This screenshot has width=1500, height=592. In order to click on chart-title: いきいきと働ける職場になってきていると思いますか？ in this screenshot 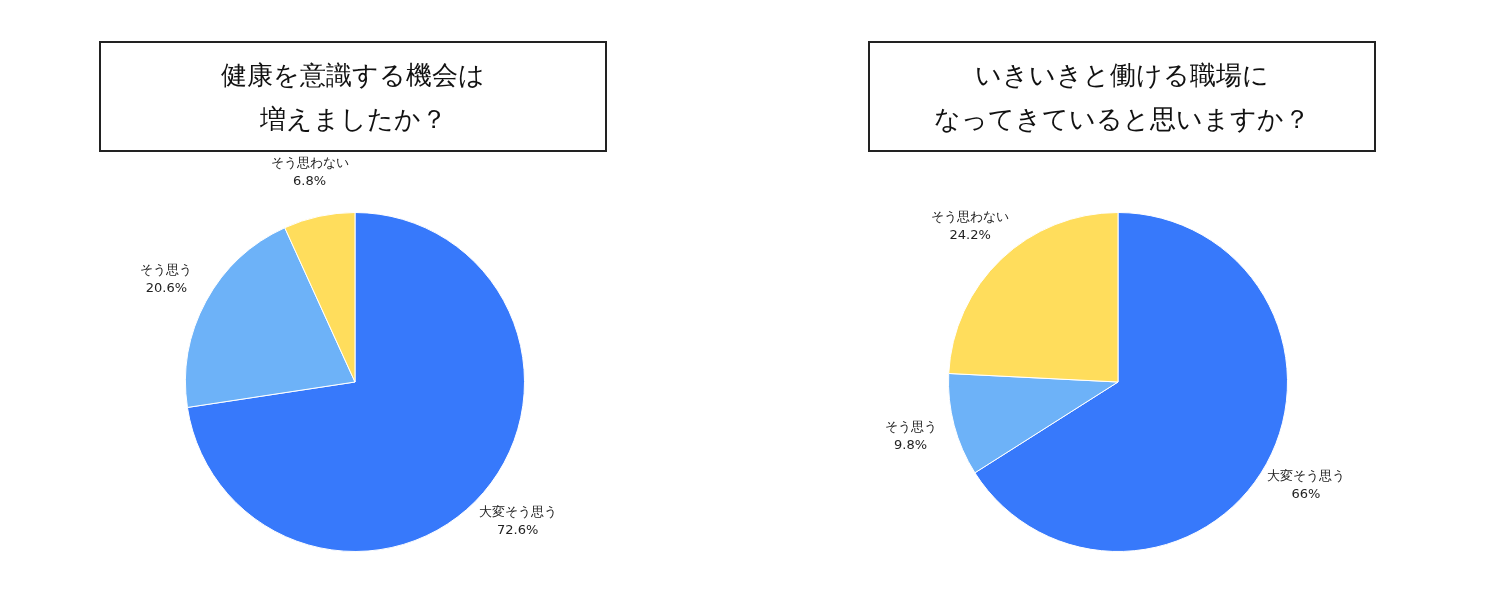, I will do `click(1122, 97)`.